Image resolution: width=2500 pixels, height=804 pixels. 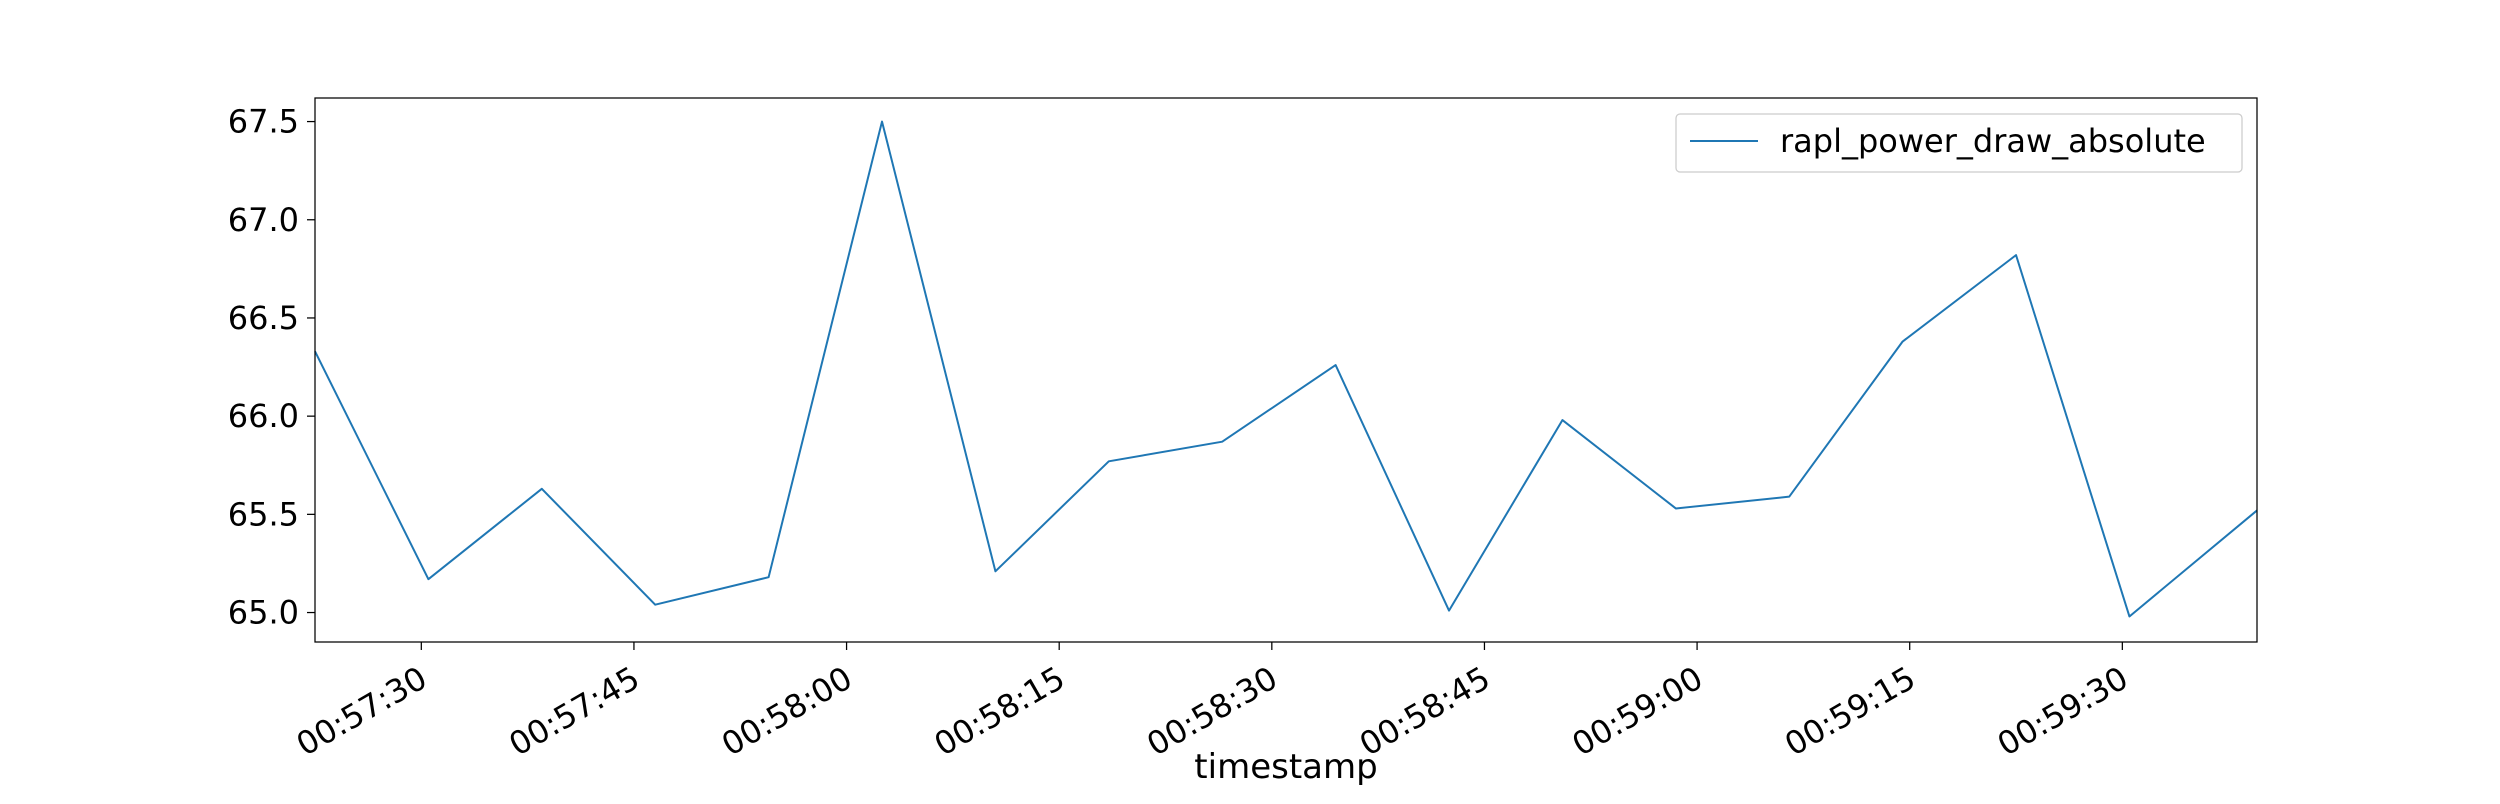 What do you see at coordinates (263, 122) in the screenshot?
I see `y-tick-label: 67.5` at bounding box center [263, 122].